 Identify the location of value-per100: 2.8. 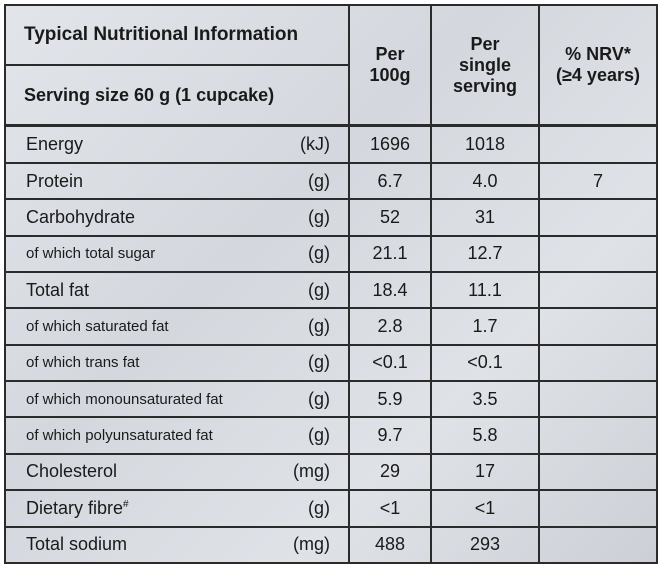
(390, 326).